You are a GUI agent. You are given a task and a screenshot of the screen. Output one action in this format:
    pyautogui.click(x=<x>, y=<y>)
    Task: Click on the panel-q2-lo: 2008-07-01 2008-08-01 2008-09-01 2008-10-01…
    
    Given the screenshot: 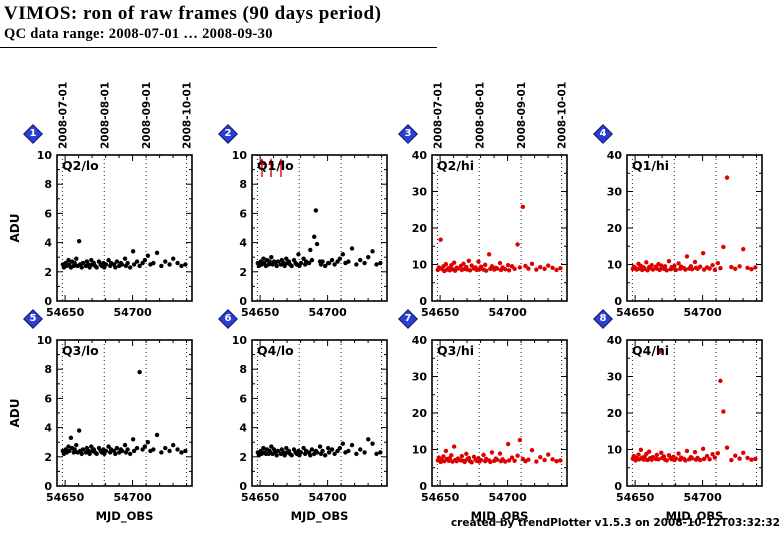 What is the action you would take?
    pyautogui.click(x=105, y=207)
    